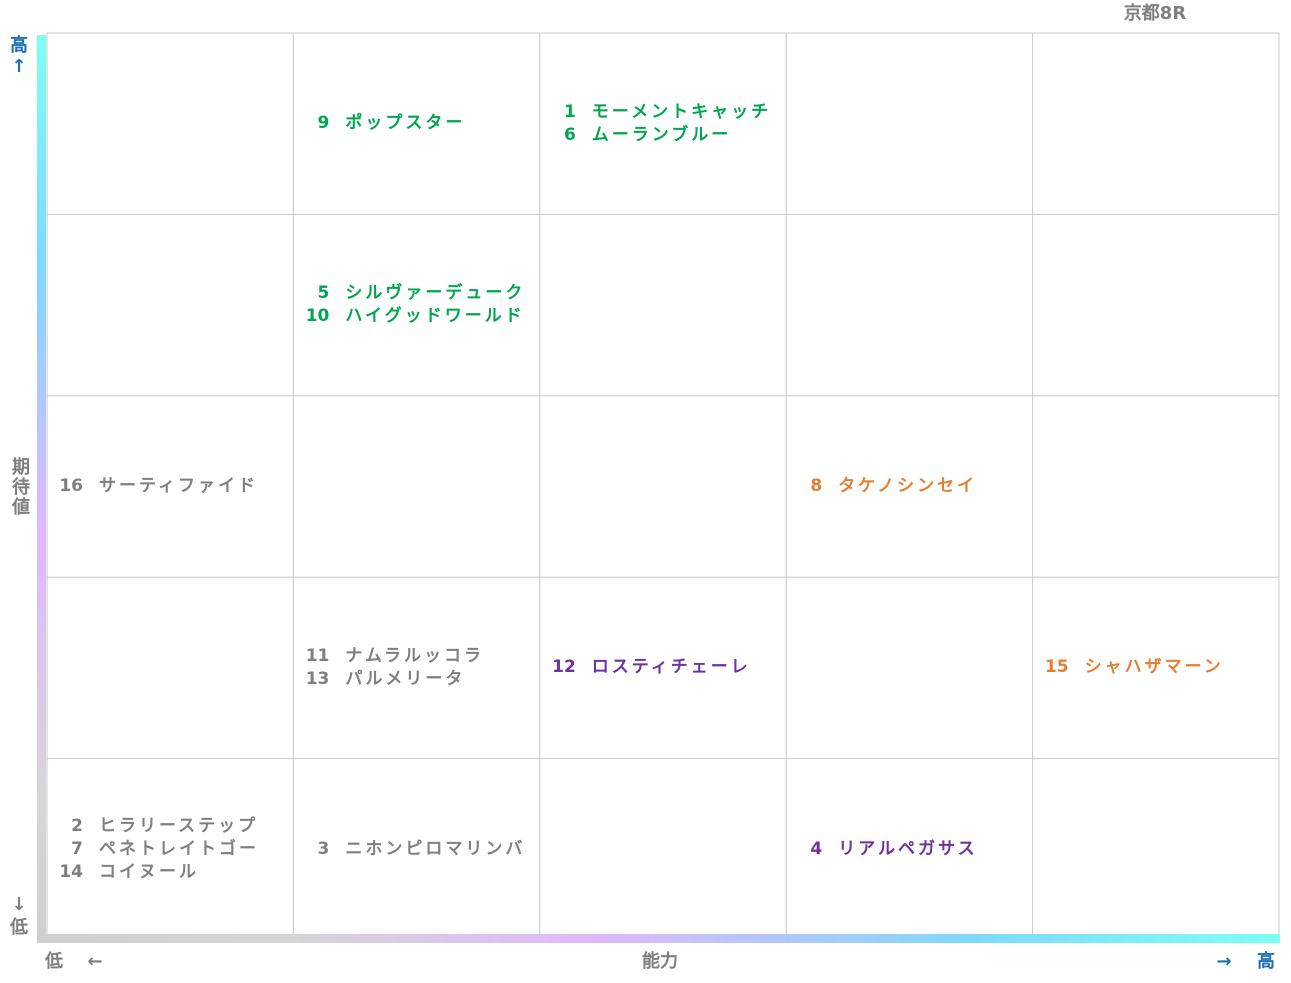 The width and height of the screenshot is (1291, 983). Describe the element at coordinates (317, 316) in the screenshot. I see `horse-number: 10` at that location.